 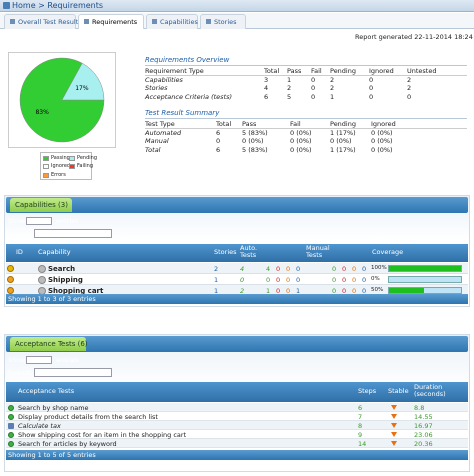 I want to click on table-cell: 6, so click(x=266, y=96).